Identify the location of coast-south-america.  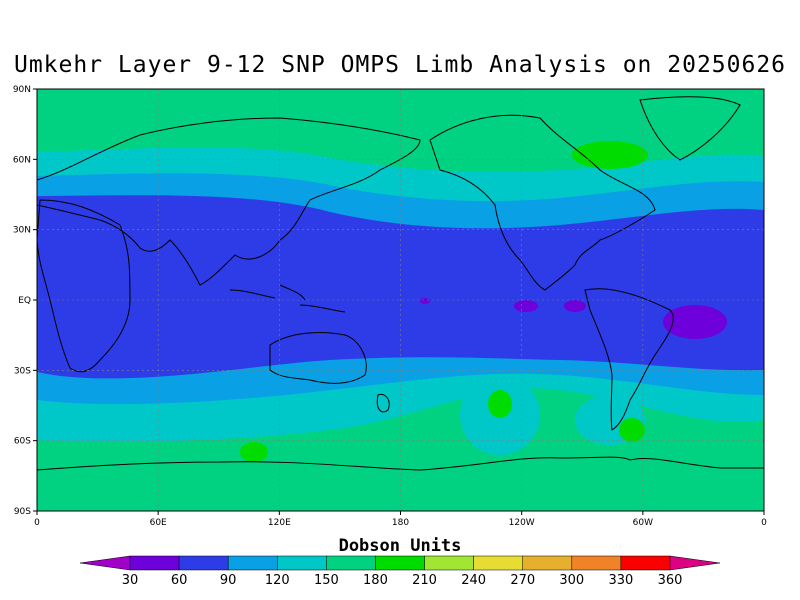
(629, 359).